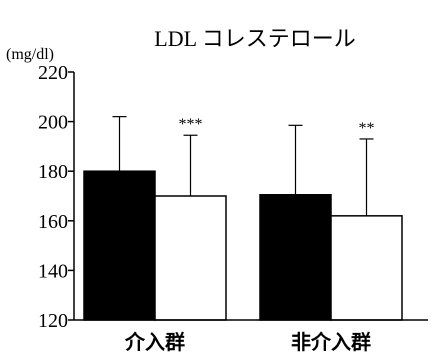 The height and width of the screenshot is (358, 435). I want to click on significance-marker-1-1: **, so click(367, 128).